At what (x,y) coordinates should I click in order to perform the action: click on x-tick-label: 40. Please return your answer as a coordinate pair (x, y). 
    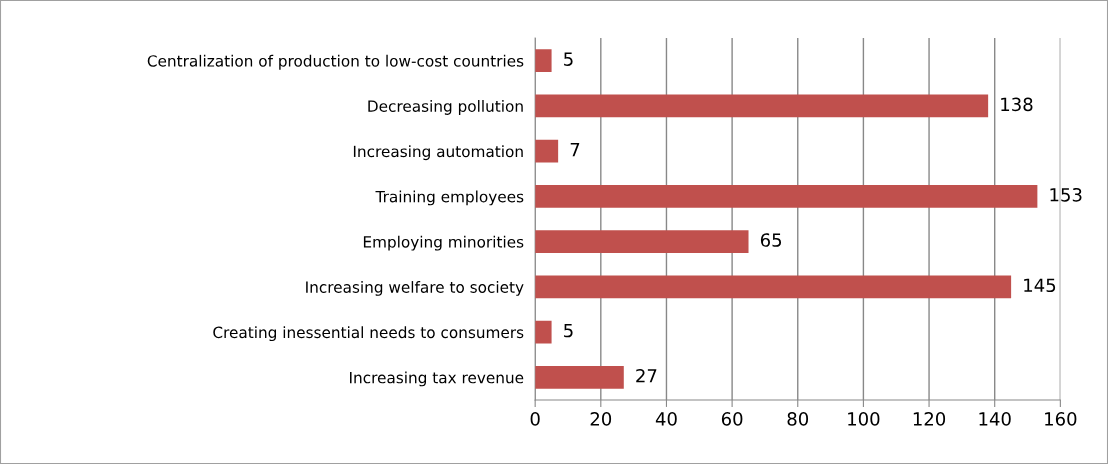
    Looking at the image, I should click on (666, 419).